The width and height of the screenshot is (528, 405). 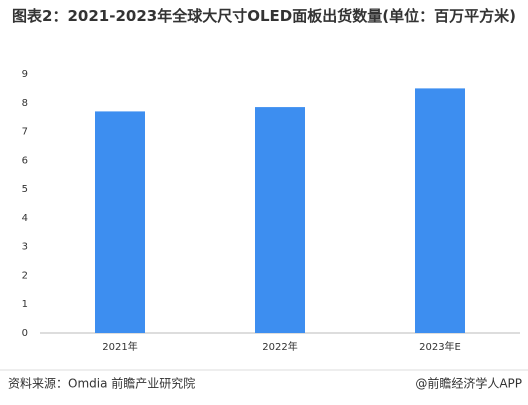 What do you see at coordinates (25, 132) in the screenshot?
I see `y-tick-label: 7` at bounding box center [25, 132].